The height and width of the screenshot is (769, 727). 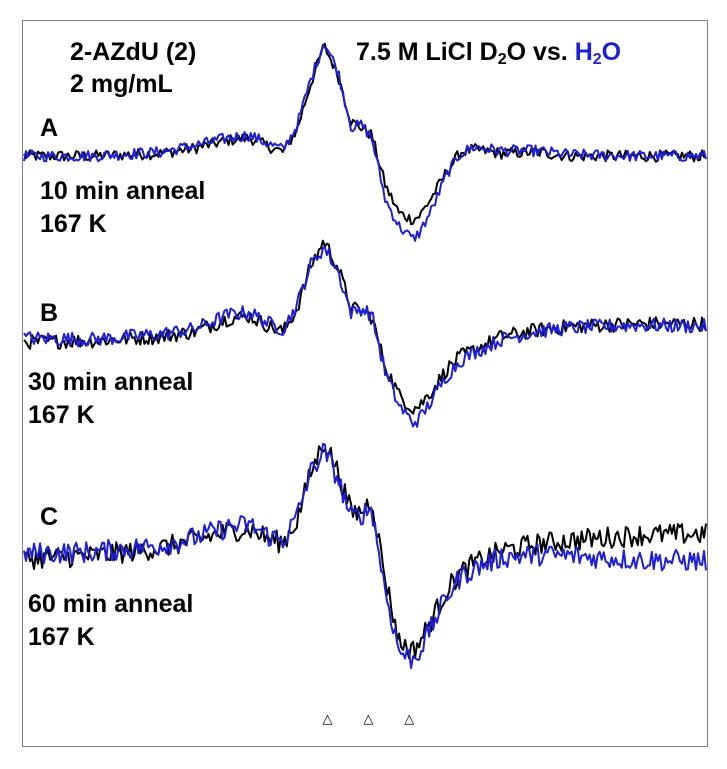 I want to click on panel-a-temperature: 167 K, so click(x=73, y=224).